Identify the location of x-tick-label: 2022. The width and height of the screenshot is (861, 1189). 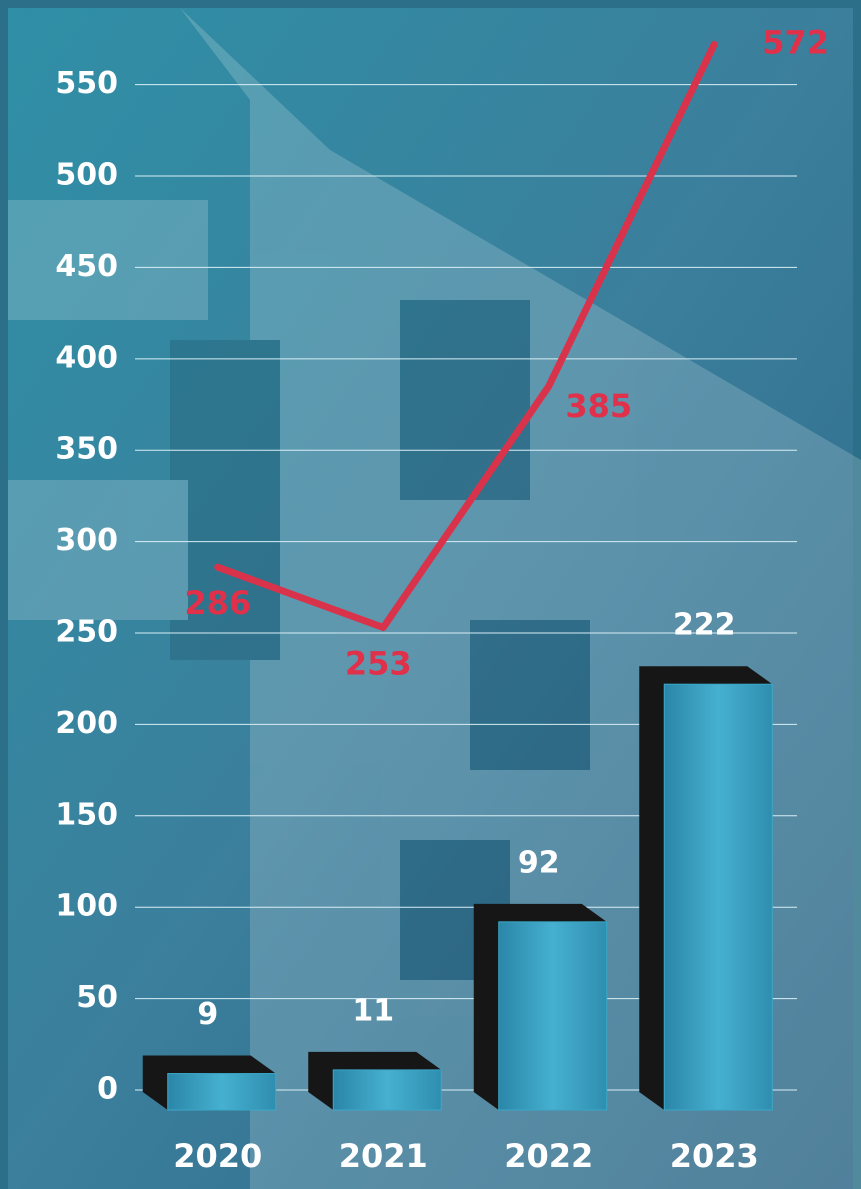
(548, 1156).